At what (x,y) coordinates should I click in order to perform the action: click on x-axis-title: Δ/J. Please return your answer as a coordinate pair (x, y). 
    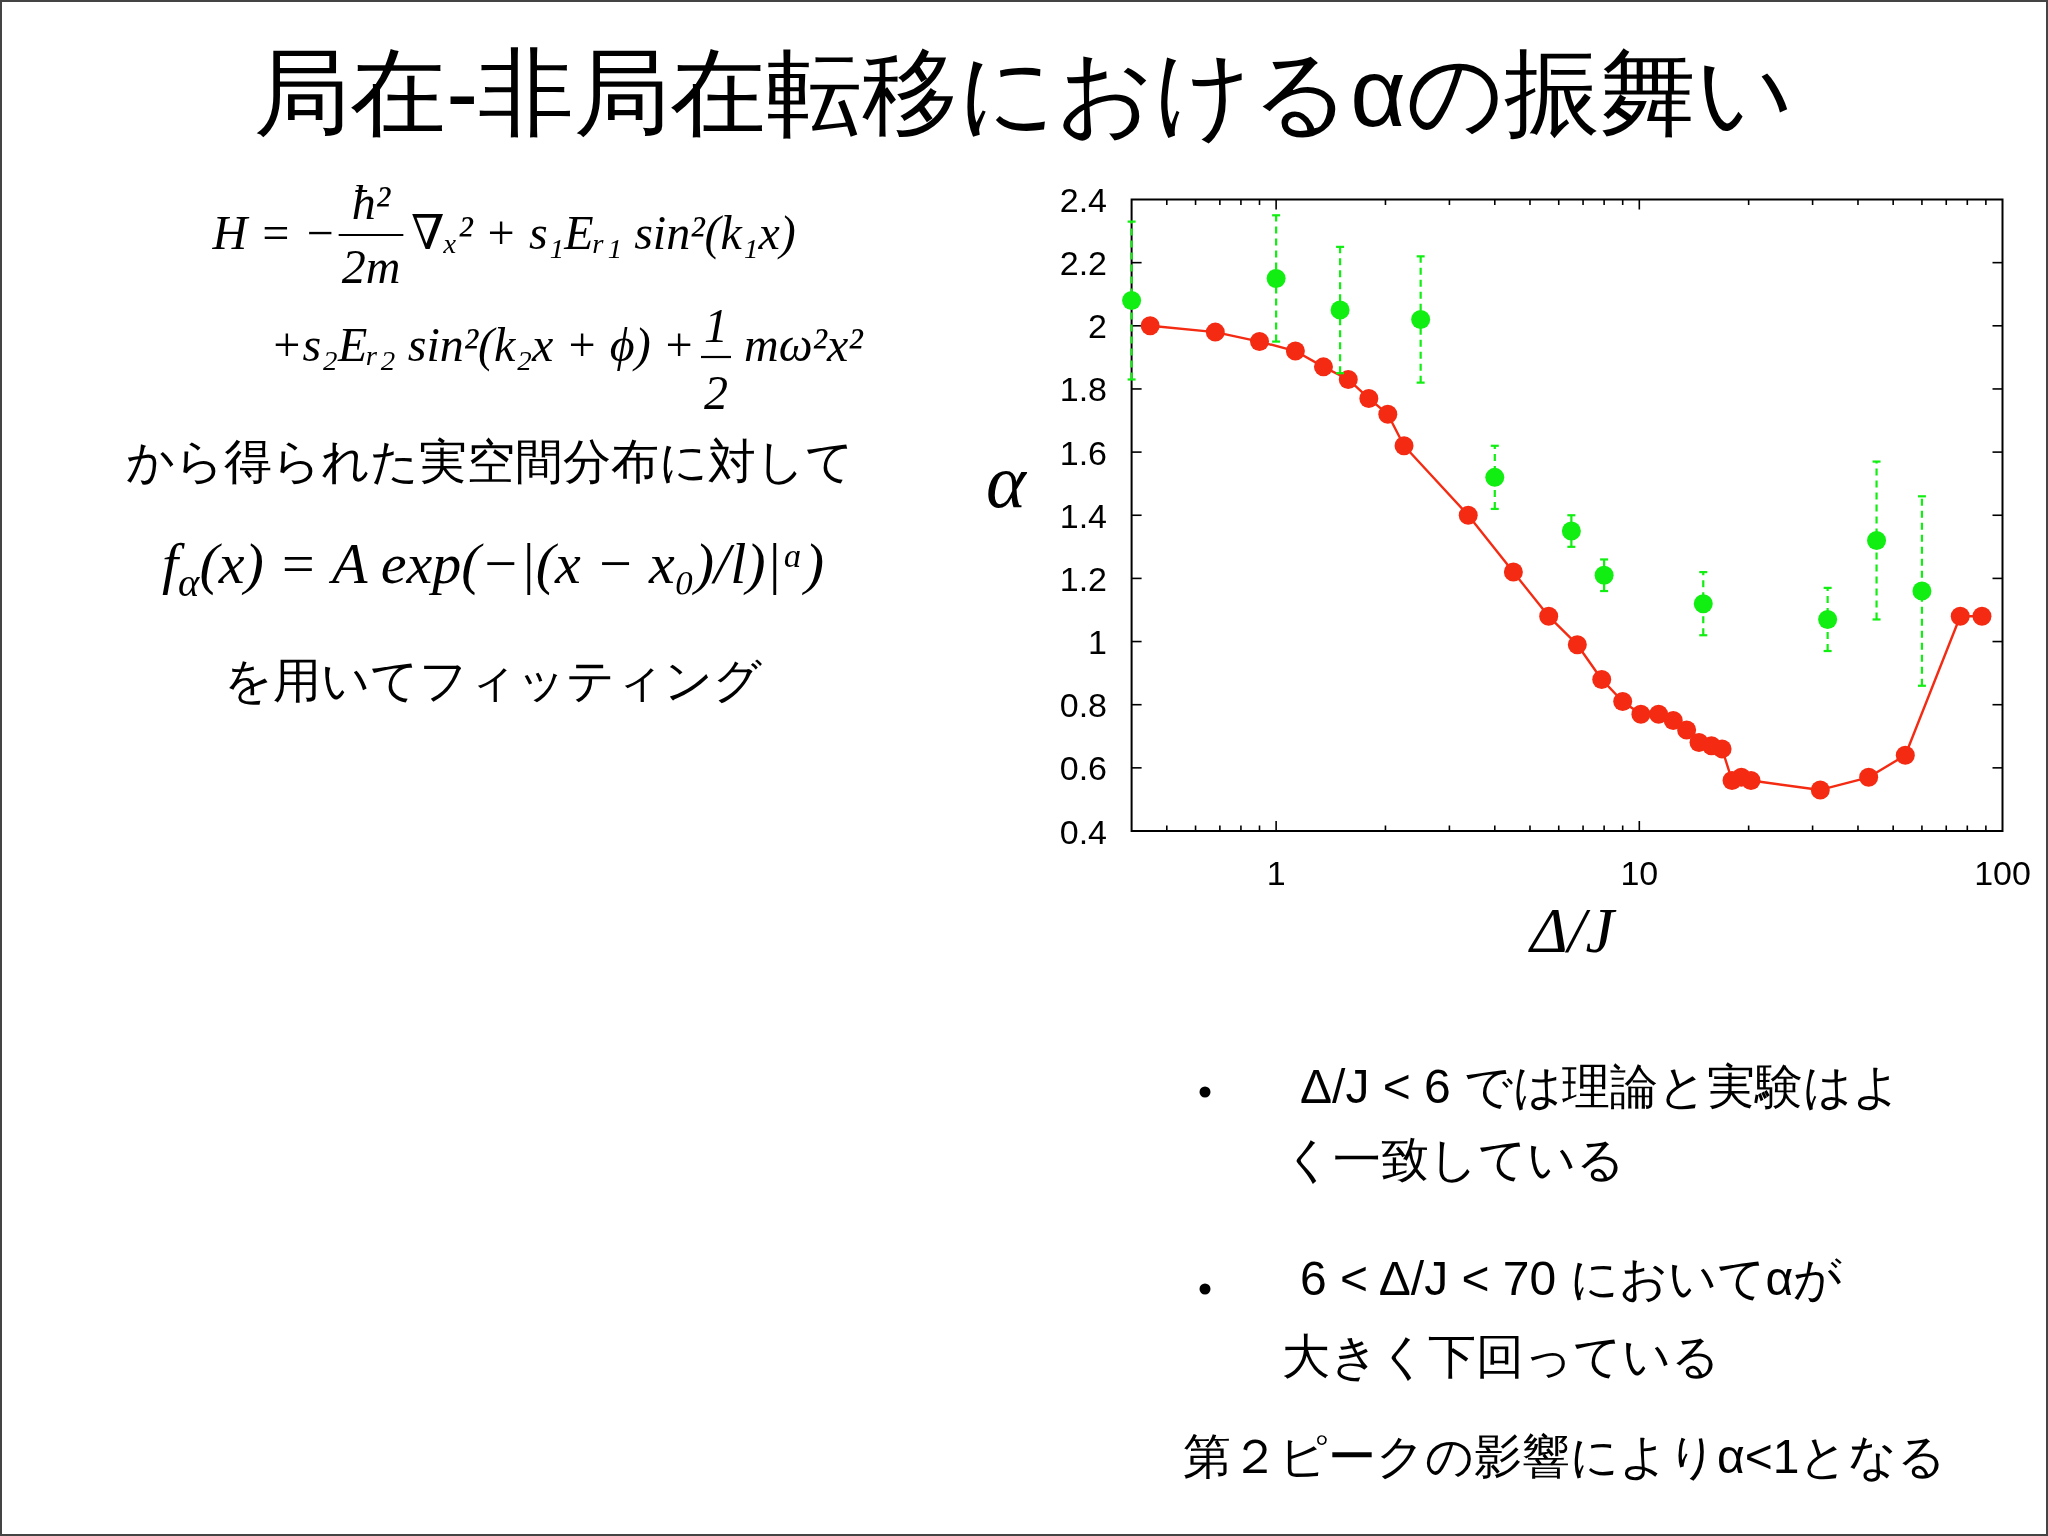
    Looking at the image, I should click on (1572, 930).